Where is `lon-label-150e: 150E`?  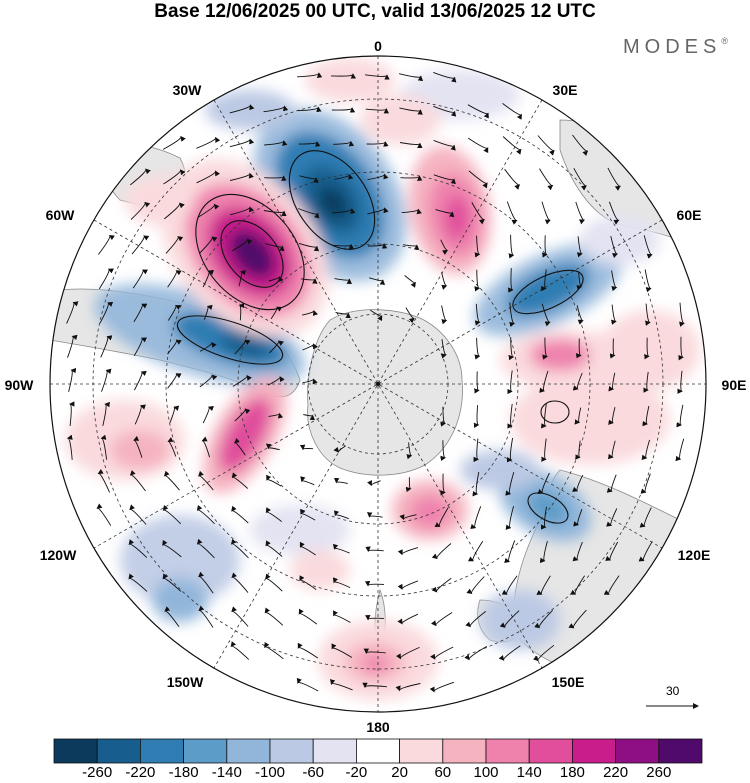 lon-label-150e: 150E is located at coordinates (568, 682).